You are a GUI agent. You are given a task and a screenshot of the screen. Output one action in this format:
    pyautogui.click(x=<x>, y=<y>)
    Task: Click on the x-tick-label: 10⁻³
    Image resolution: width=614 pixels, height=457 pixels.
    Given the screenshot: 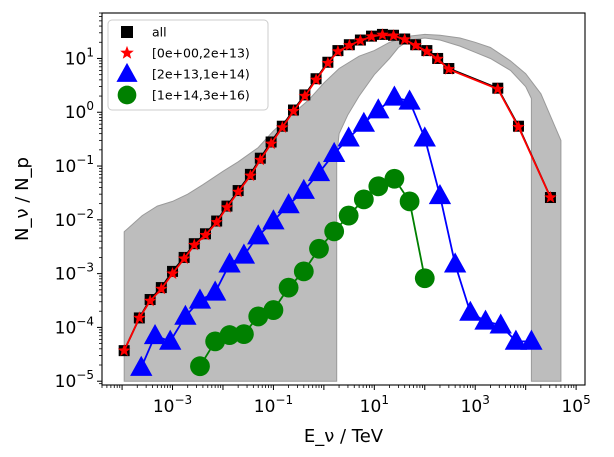 What is the action you would take?
    pyautogui.click(x=172, y=405)
    